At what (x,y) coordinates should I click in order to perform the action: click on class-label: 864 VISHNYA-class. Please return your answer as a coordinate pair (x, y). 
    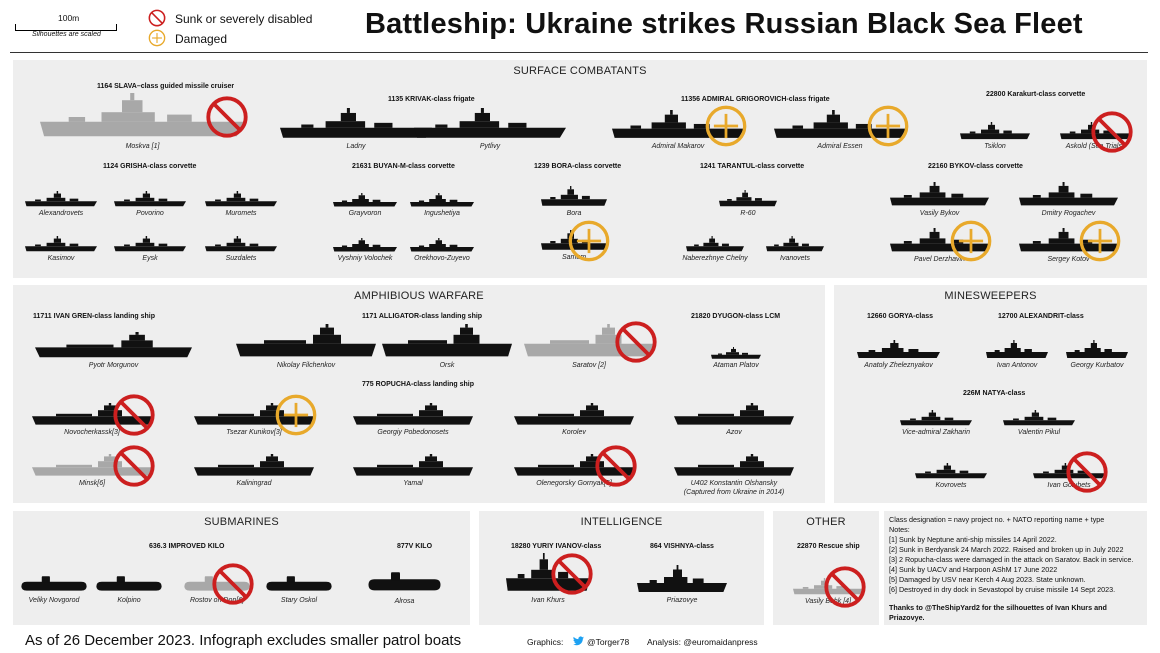
    Looking at the image, I should click on (682, 546).